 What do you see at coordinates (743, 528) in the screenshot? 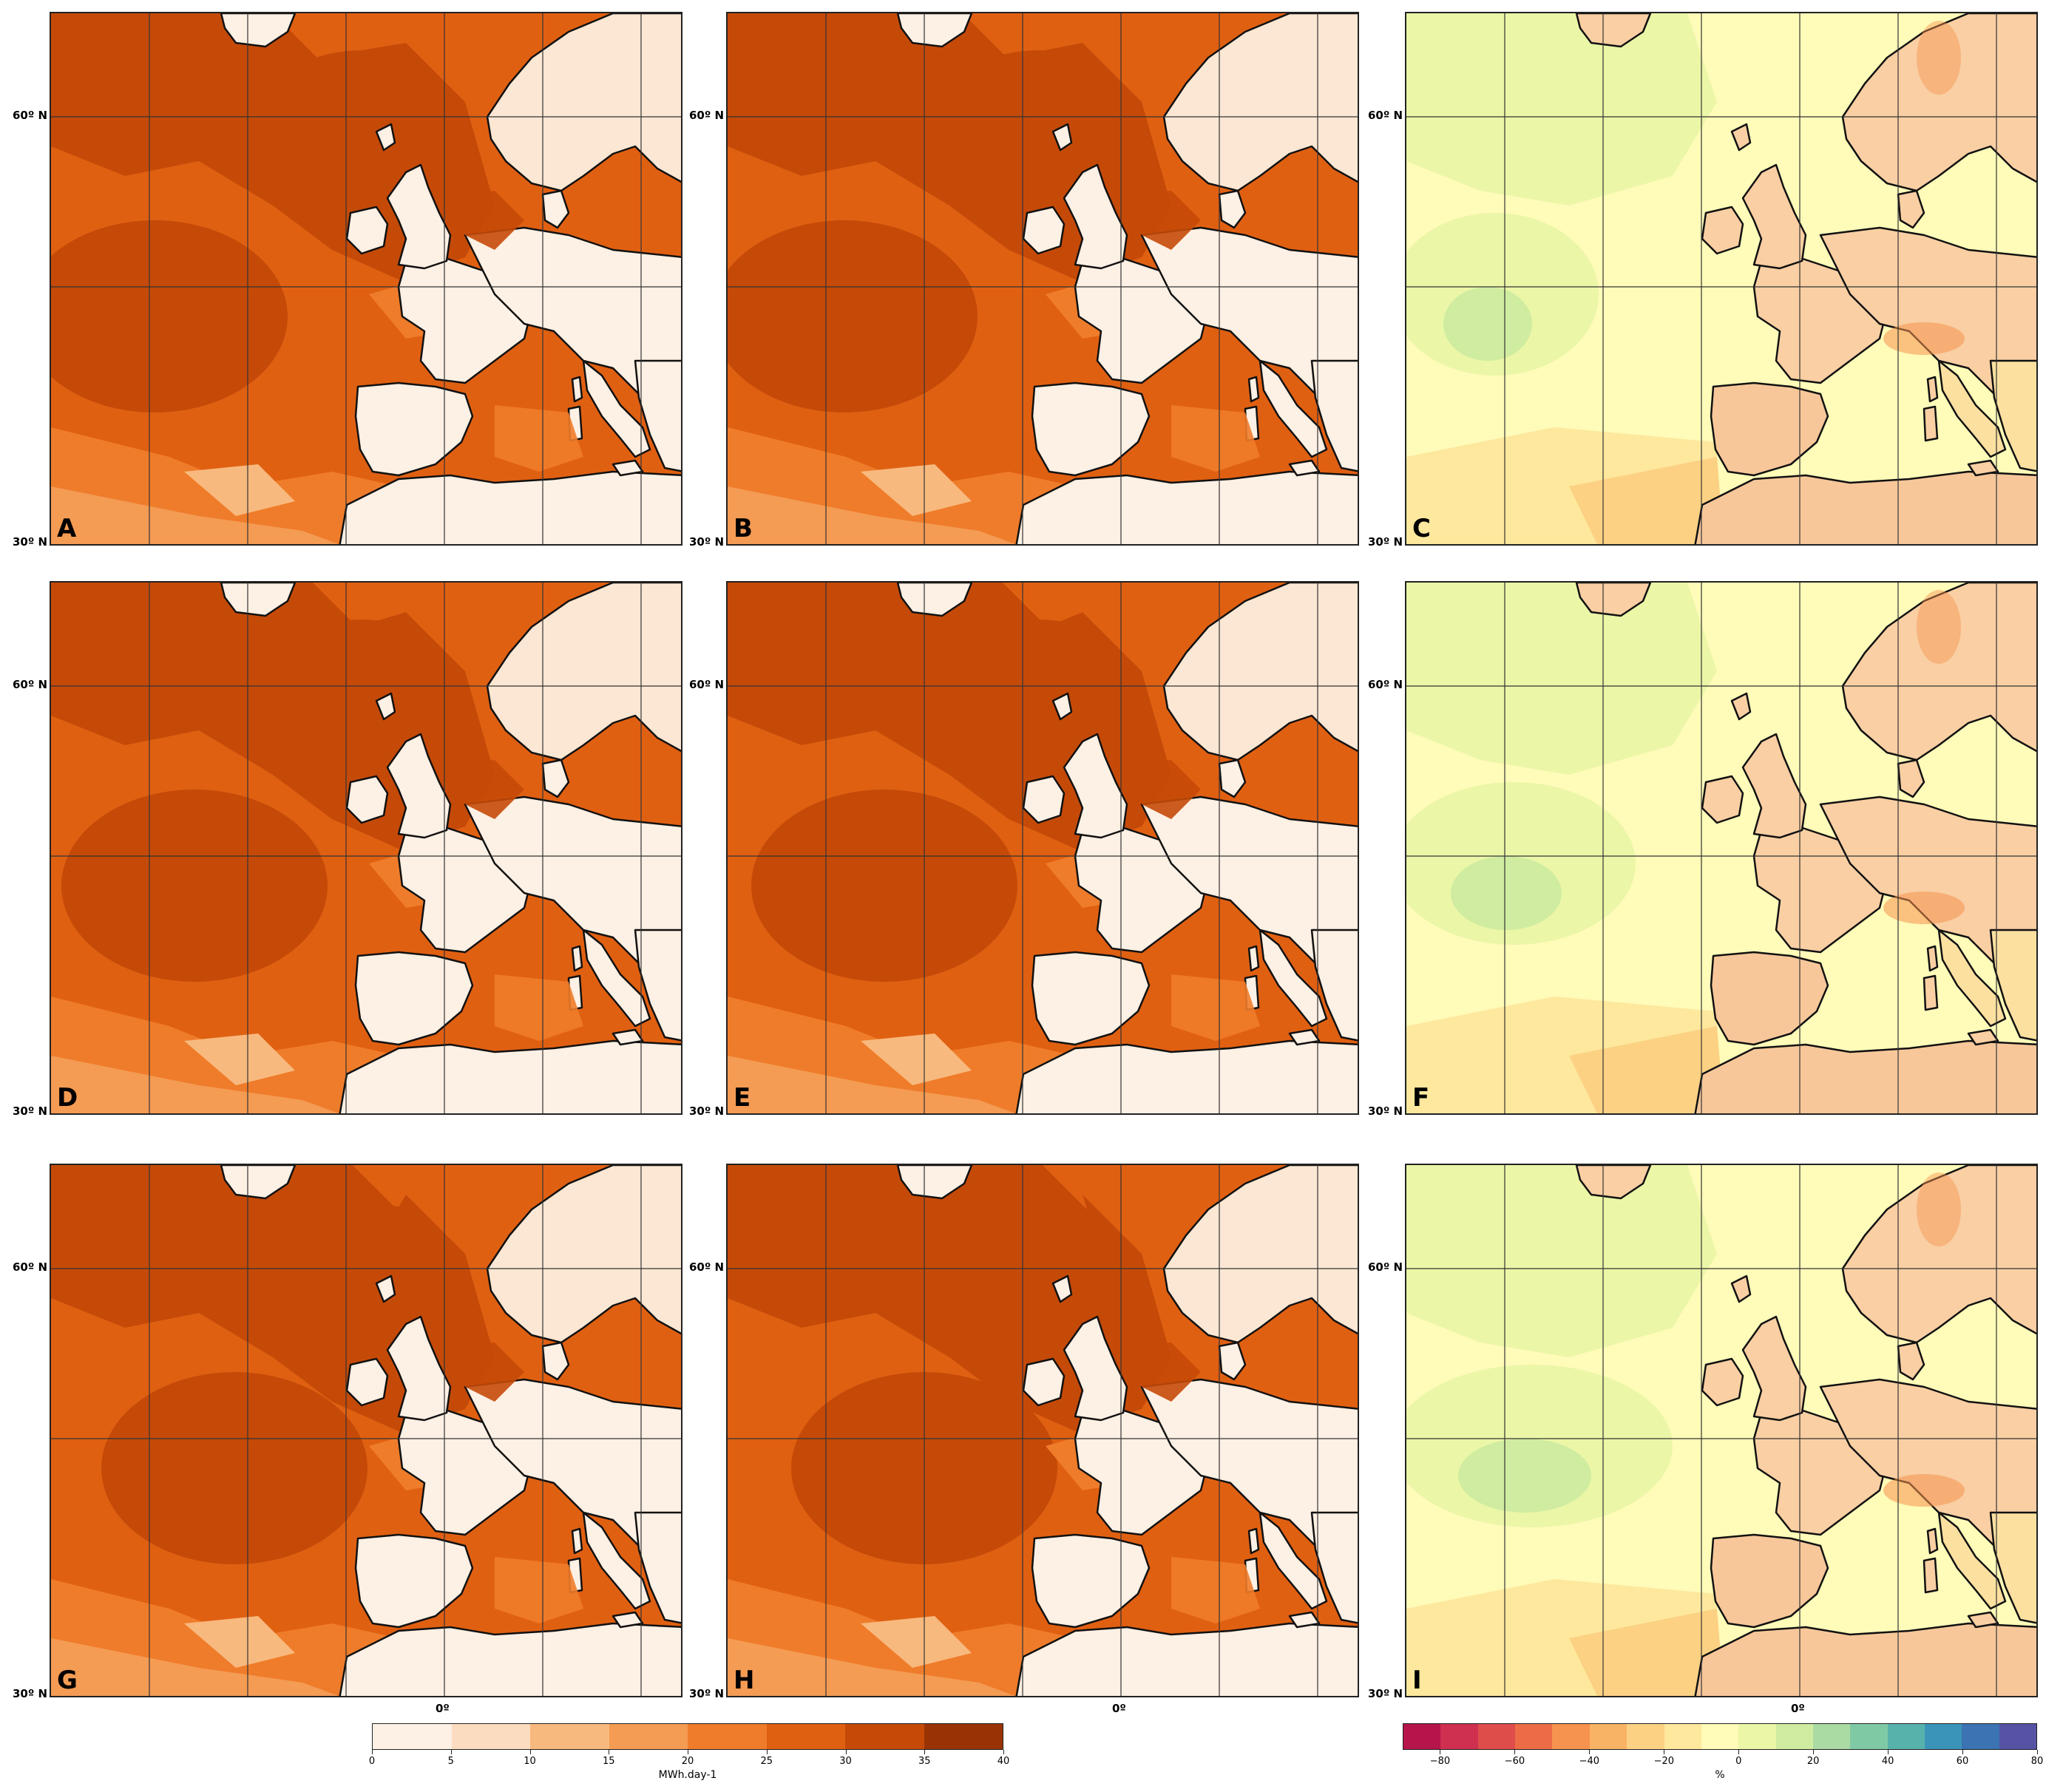
I see `panel-label: B` at bounding box center [743, 528].